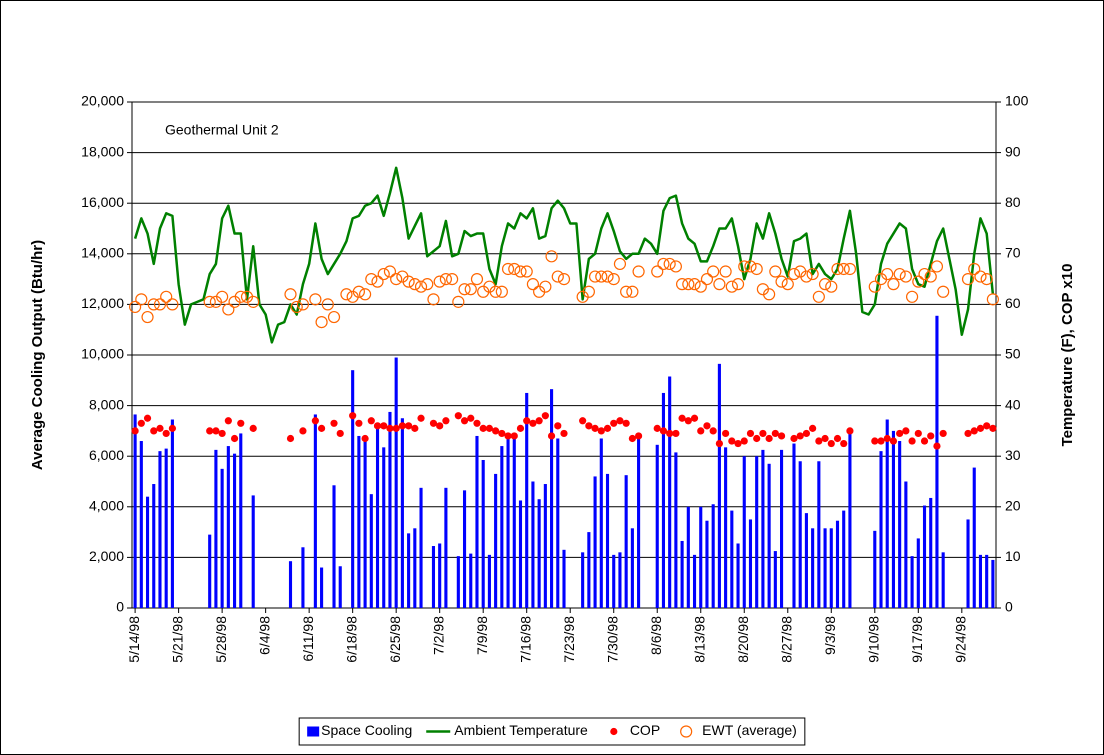  I want to click on x-tick-label: 5/21/98, so click(177, 639).